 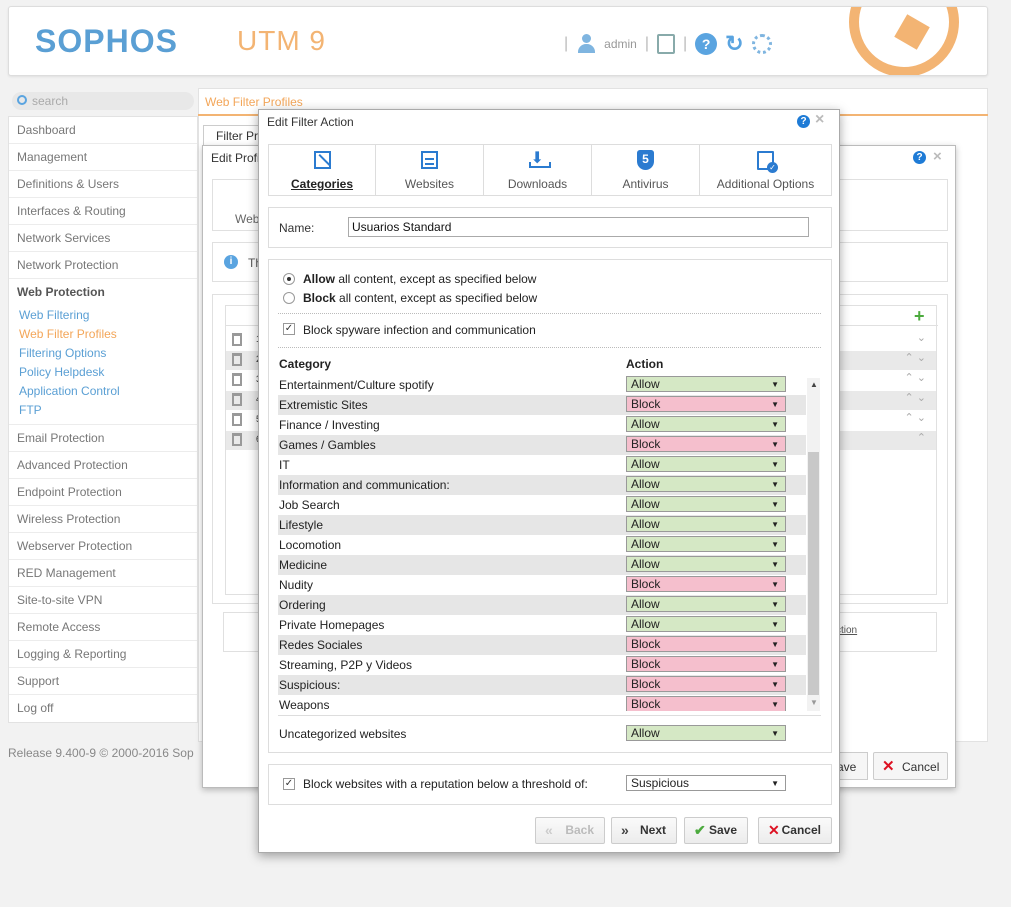 What do you see at coordinates (289, 279) in the screenshot?
I see `allow-all-radio` at bounding box center [289, 279].